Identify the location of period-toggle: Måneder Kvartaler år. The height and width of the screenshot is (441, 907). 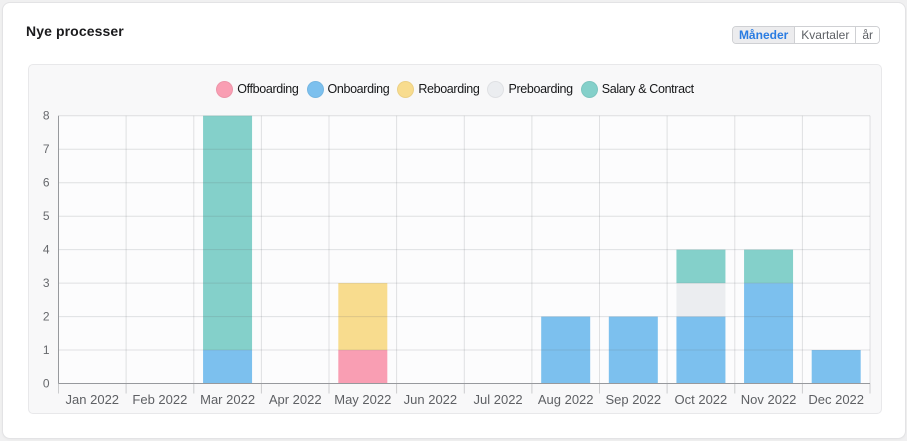
(805, 35).